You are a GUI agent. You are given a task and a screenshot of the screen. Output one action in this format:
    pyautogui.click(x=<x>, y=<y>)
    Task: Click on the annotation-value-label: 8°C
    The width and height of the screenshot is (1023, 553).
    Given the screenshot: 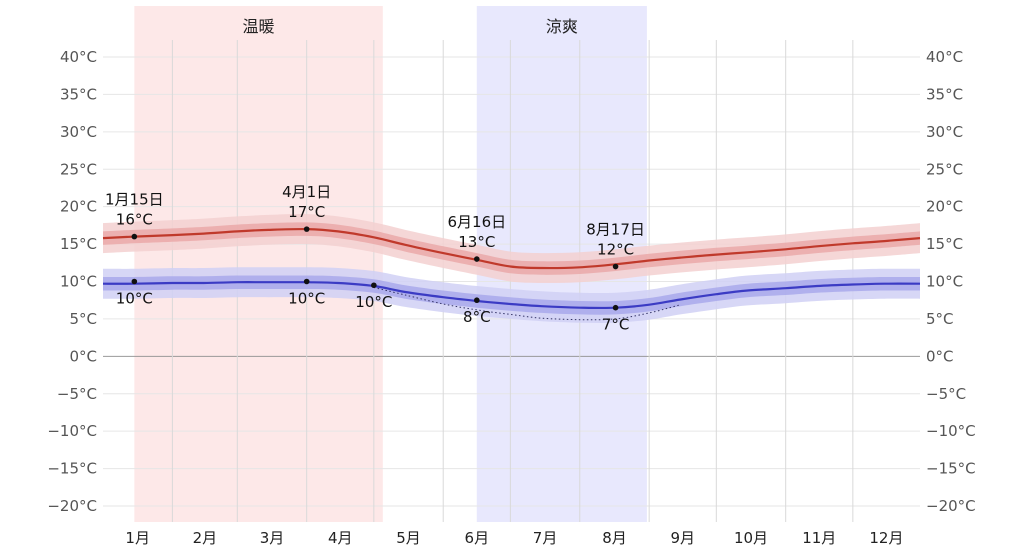 What is the action you would take?
    pyautogui.click(x=477, y=317)
    